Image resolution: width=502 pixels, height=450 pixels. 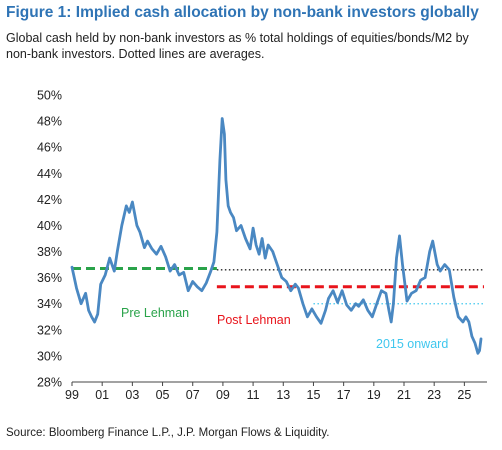 What do you see at coordinates (49, 148) in the screenshot?
I see `y-tick-label: 46%` at bounding box center [49, 148].